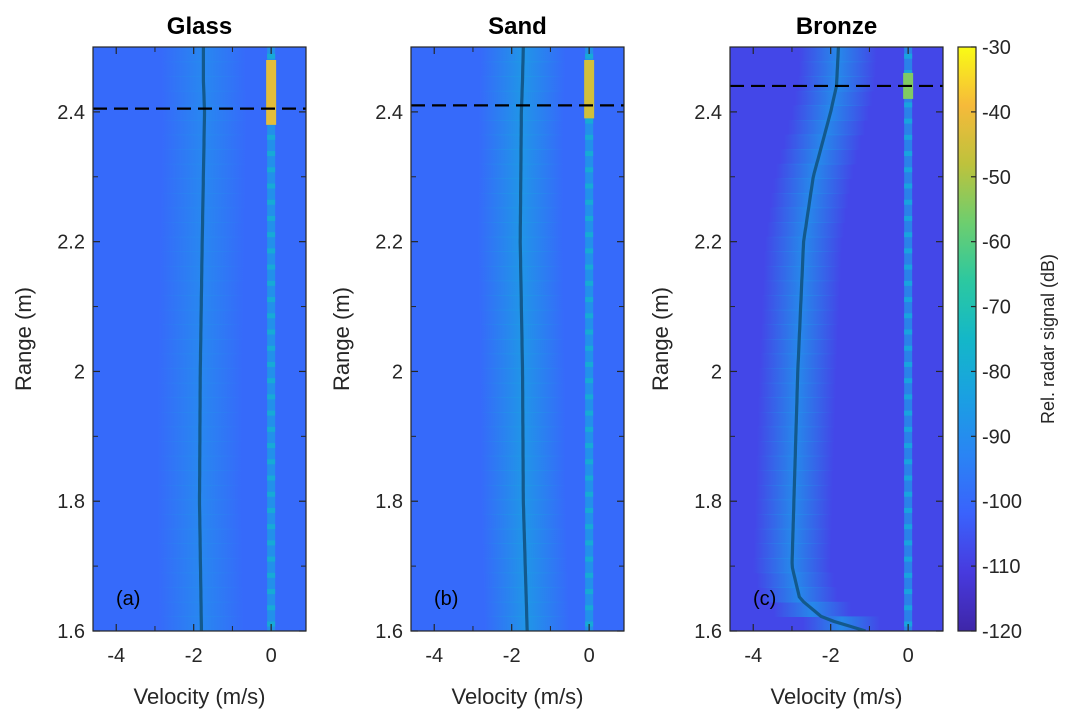 Image resolution: width=1067 pixels, height=716 pixels. I want to click on colorbar-tick-label: -30, so click(996, 48).